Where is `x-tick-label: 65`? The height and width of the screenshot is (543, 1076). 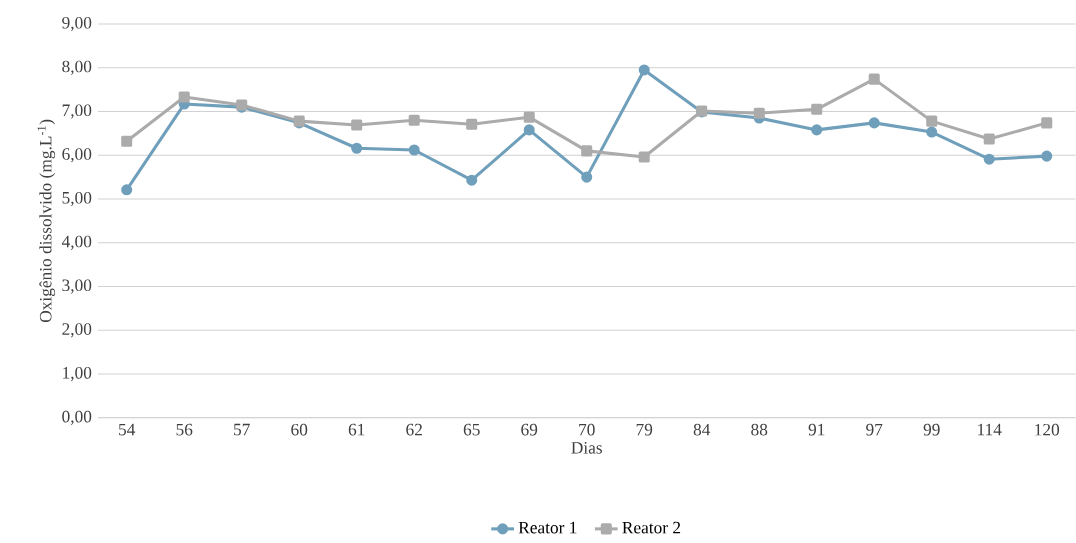 x-tick-label: 65 is located at coordinates (471, 429).